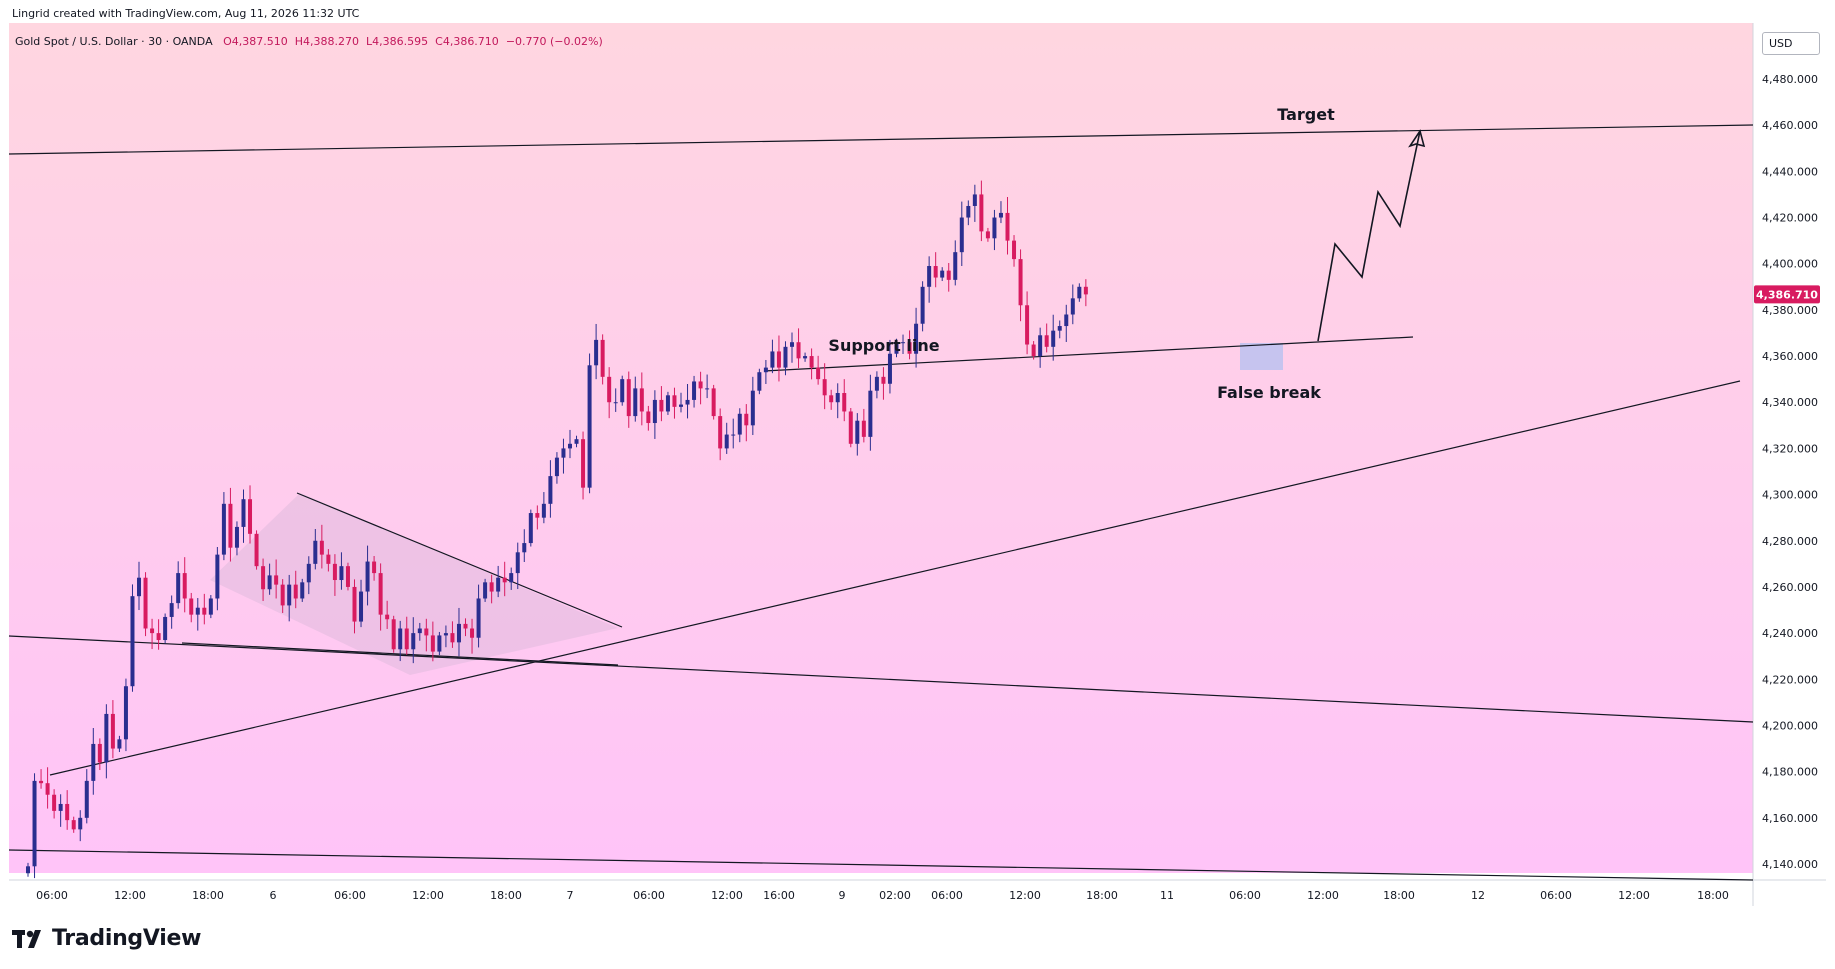 This screenshot has width=1835, height=969. Describe the element at coordinates (397, 41) in the screenshot. I see `ohlc-low: L4,386.595` at that location.